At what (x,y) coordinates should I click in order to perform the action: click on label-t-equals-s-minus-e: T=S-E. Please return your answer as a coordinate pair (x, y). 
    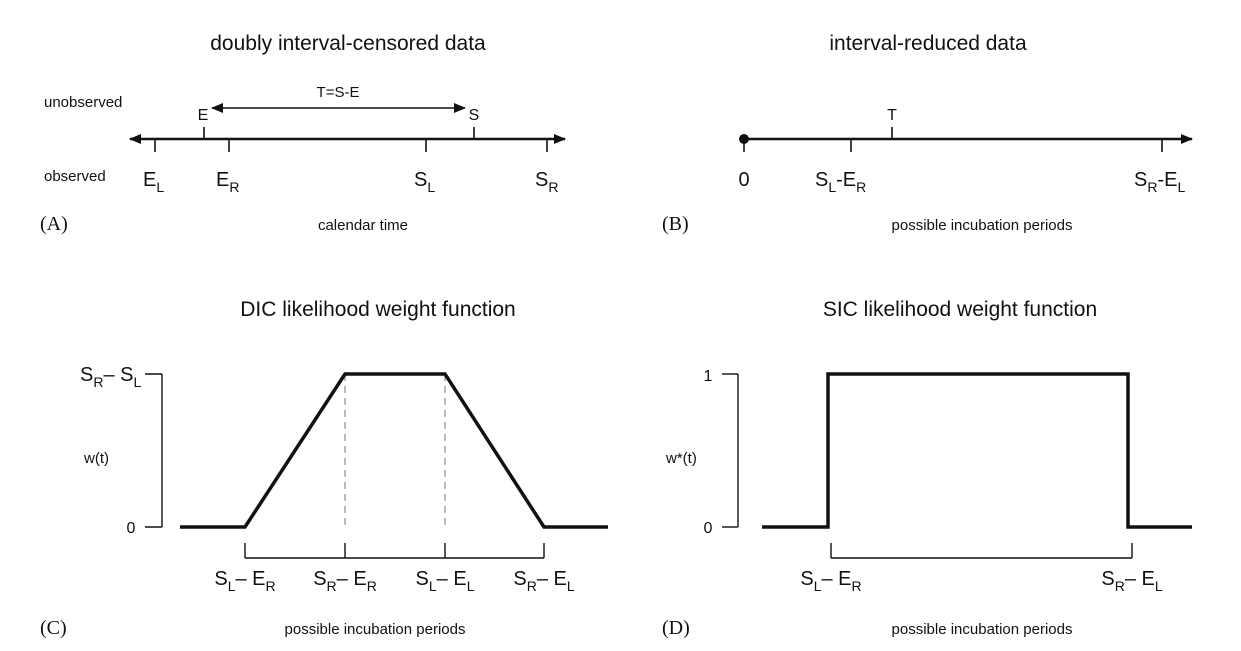
    Looking at the image, I should click on (338, 92).